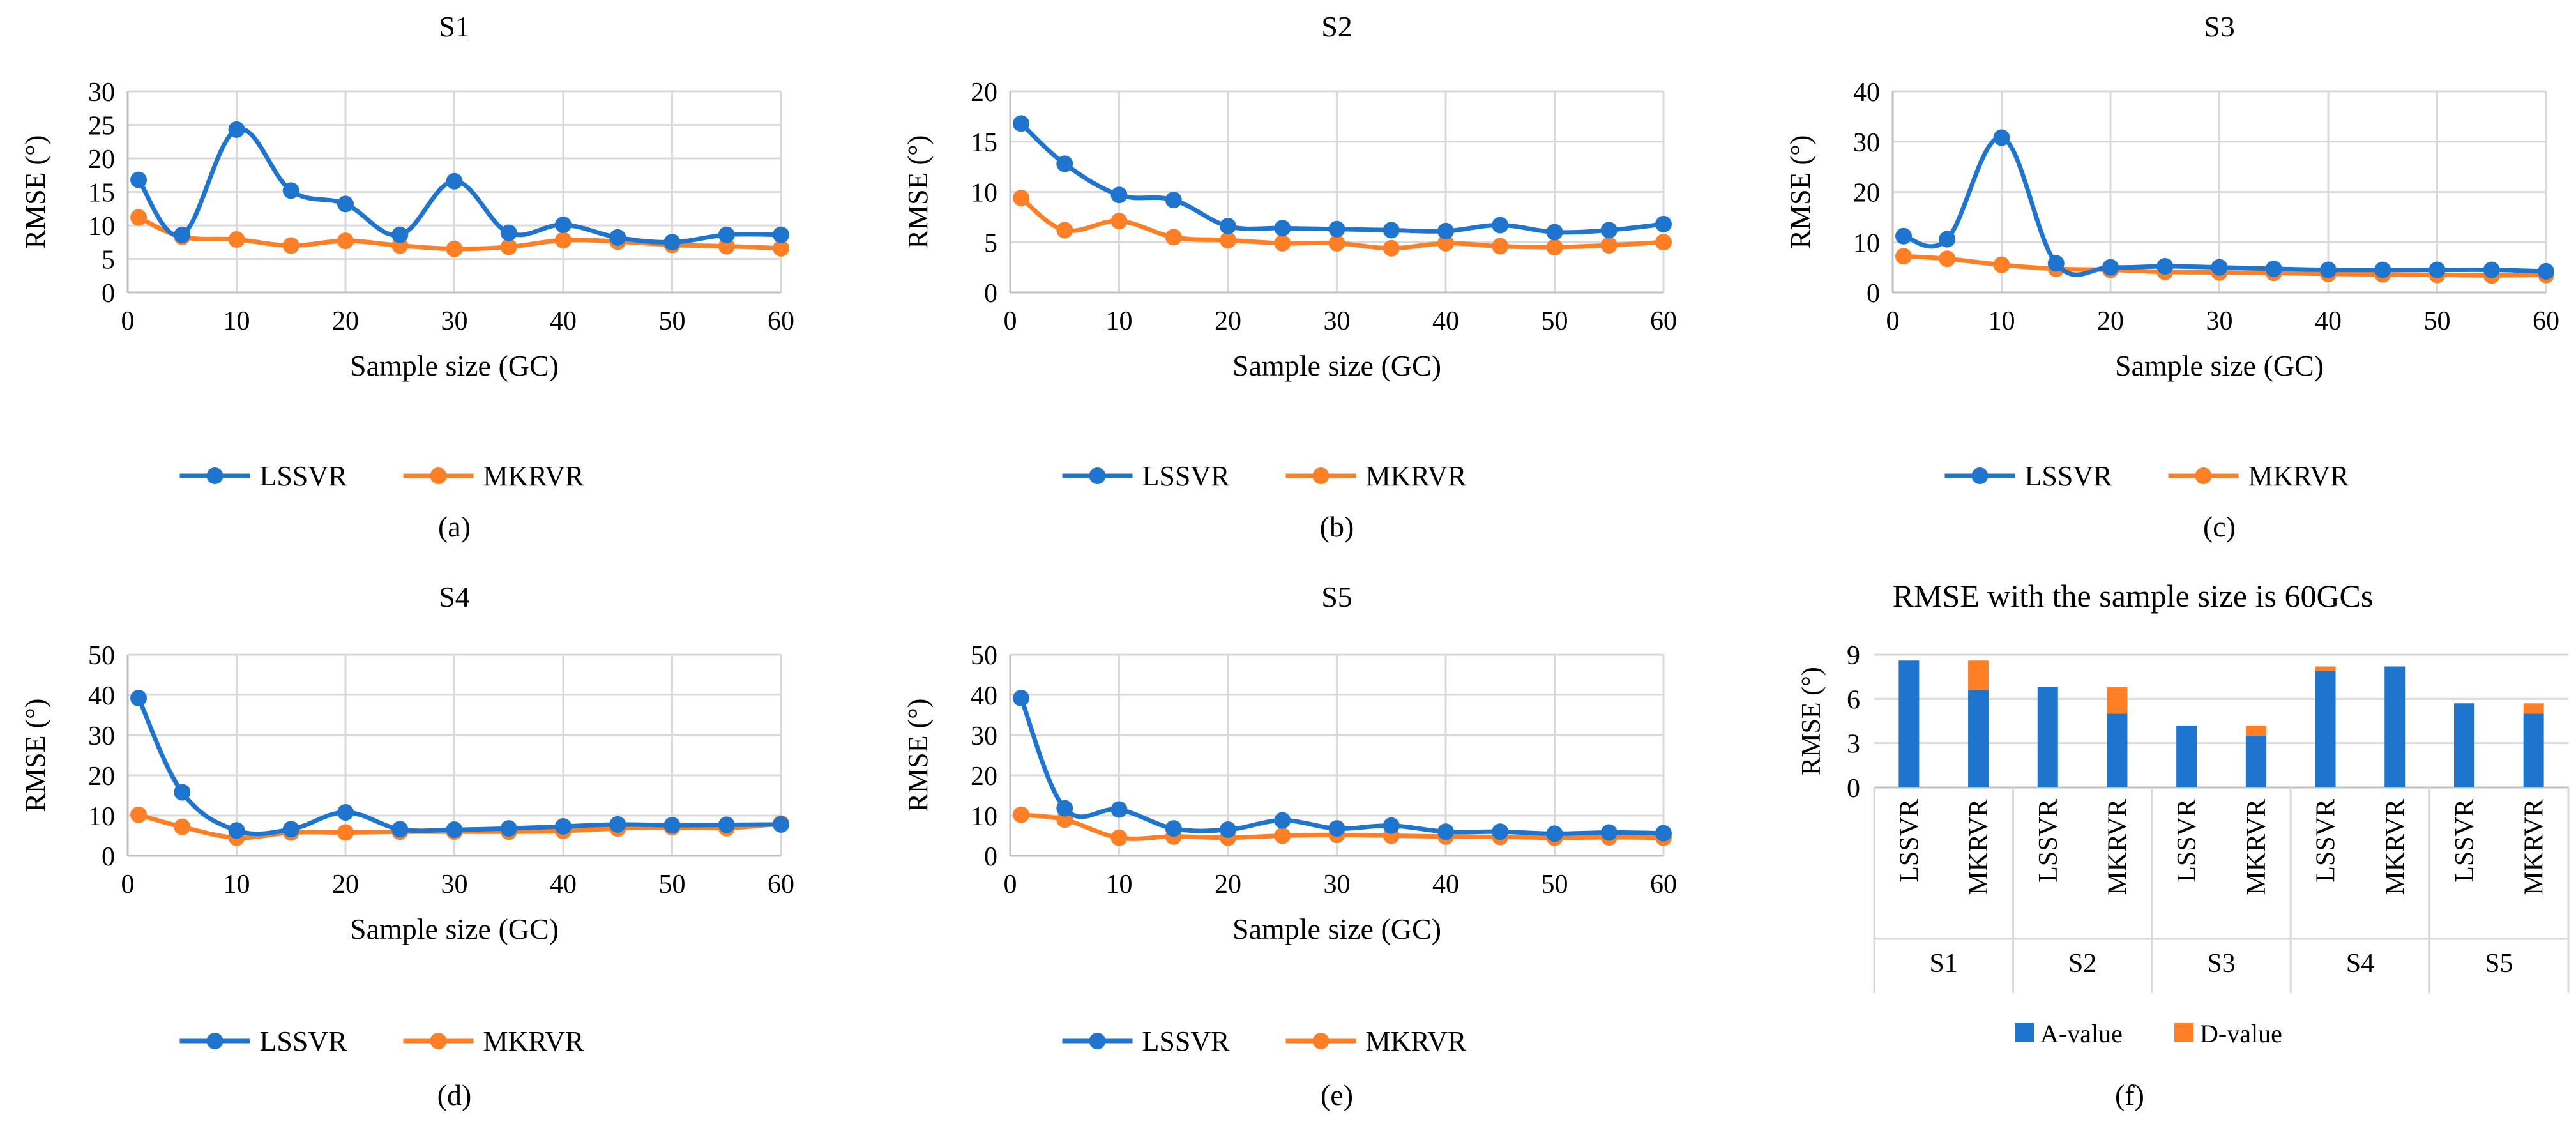  Describe the element at coordinates (984, 92) in the screenshot. I see `y-tick-label: 20` at that location.